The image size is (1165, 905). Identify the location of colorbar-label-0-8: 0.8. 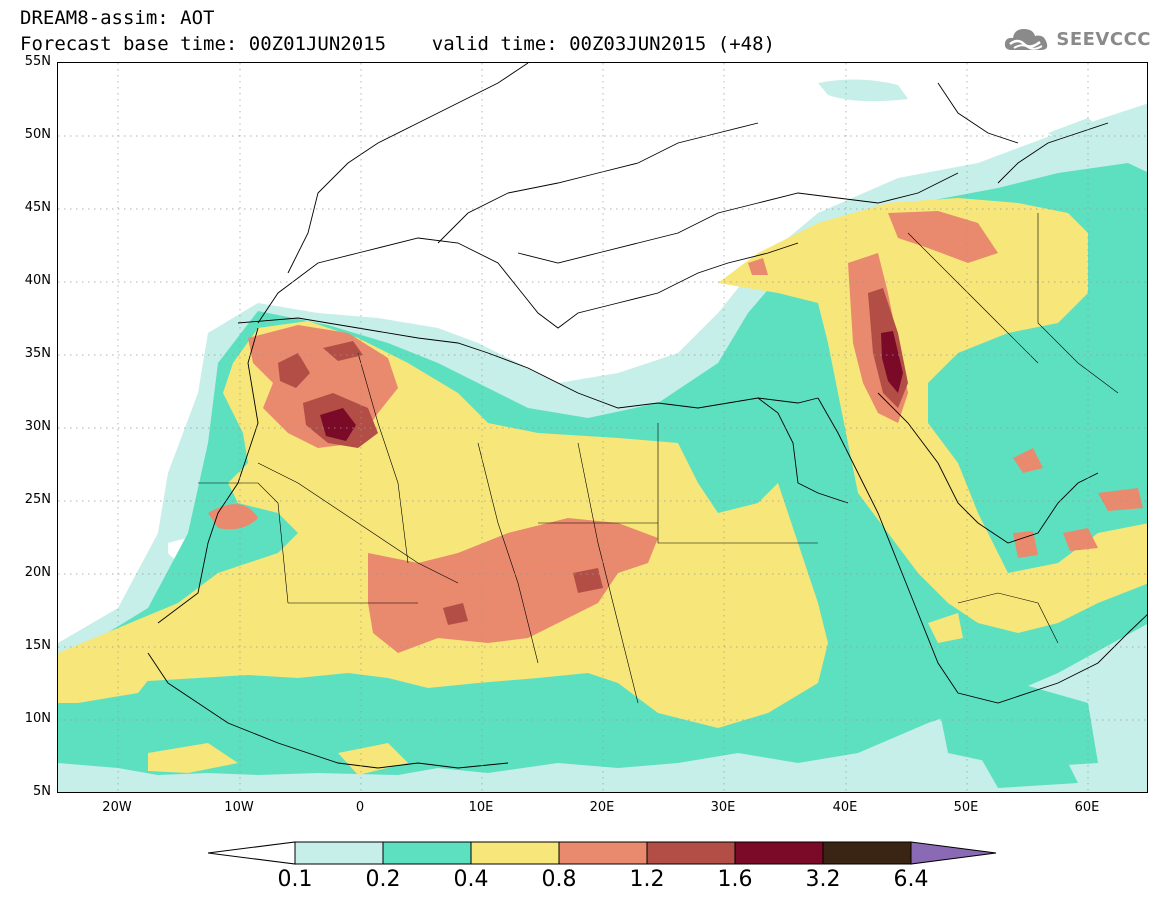
(559, 879).